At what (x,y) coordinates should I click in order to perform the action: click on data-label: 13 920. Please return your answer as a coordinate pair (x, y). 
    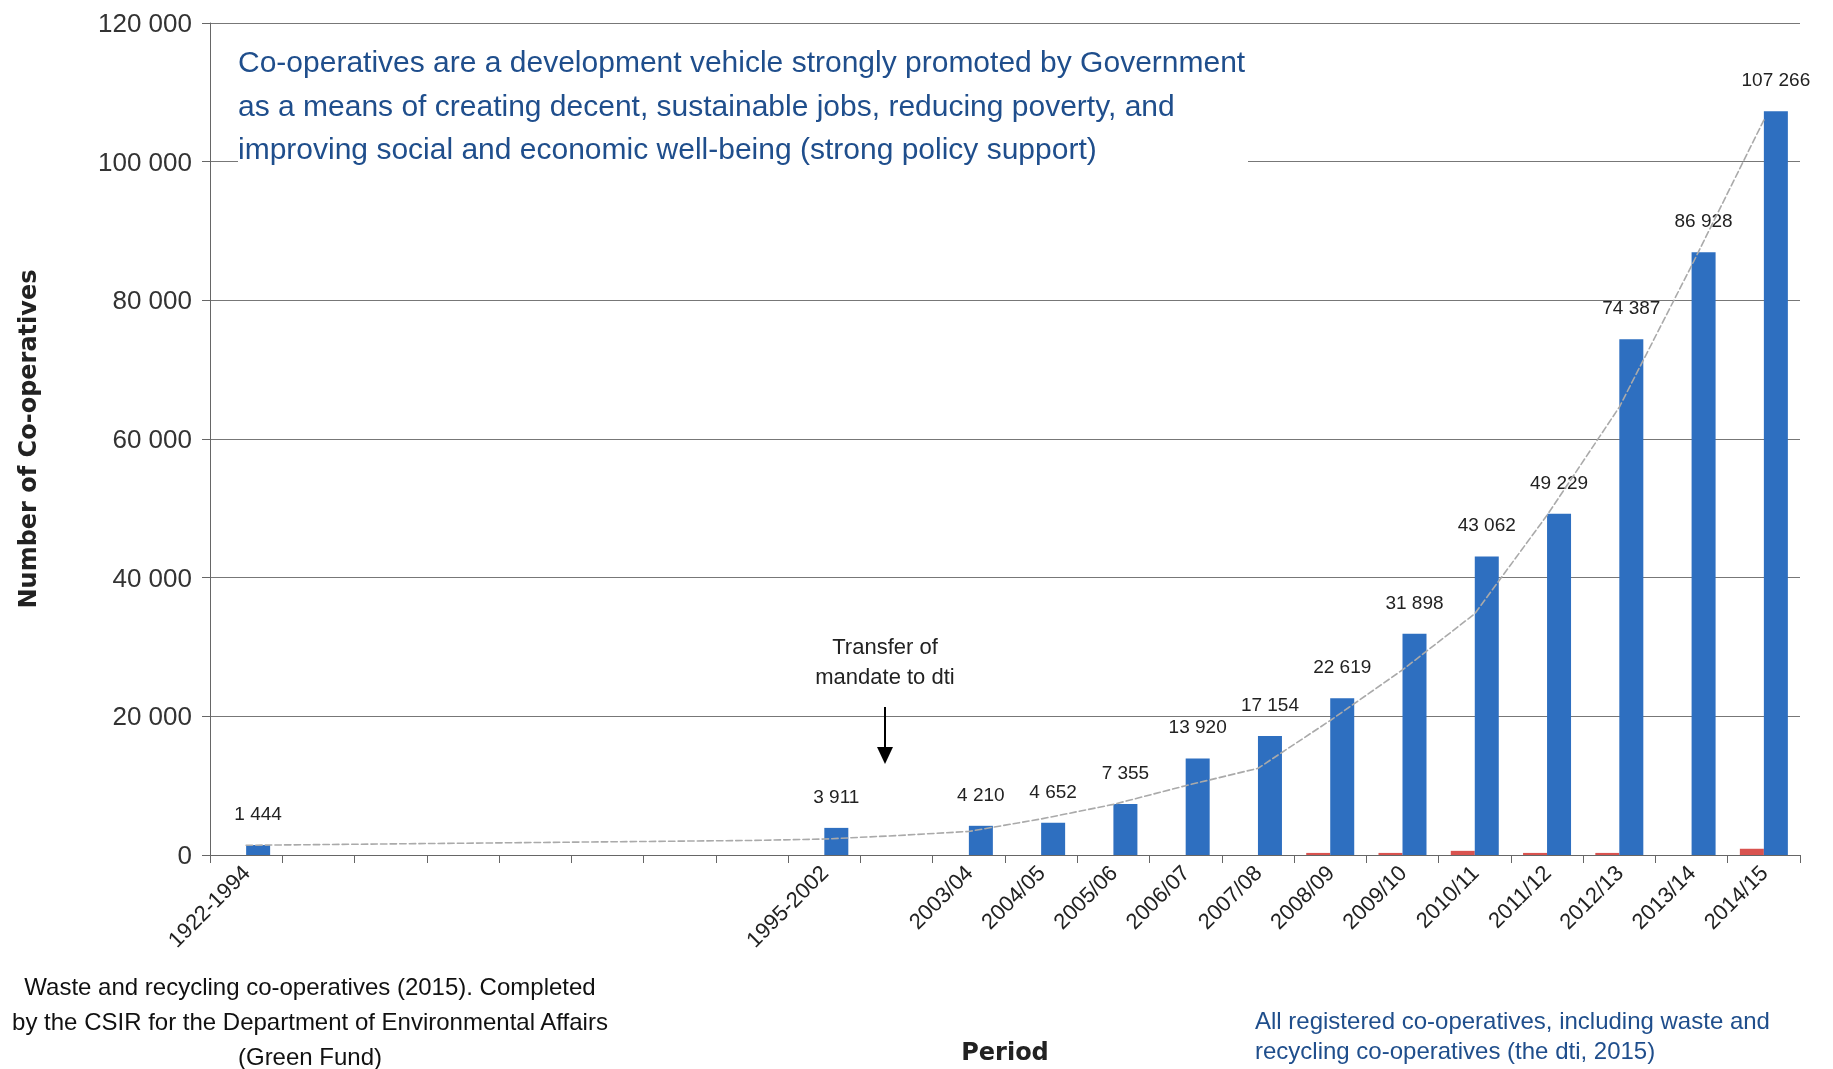
    Looking at the image, I should click on (1197, 727).